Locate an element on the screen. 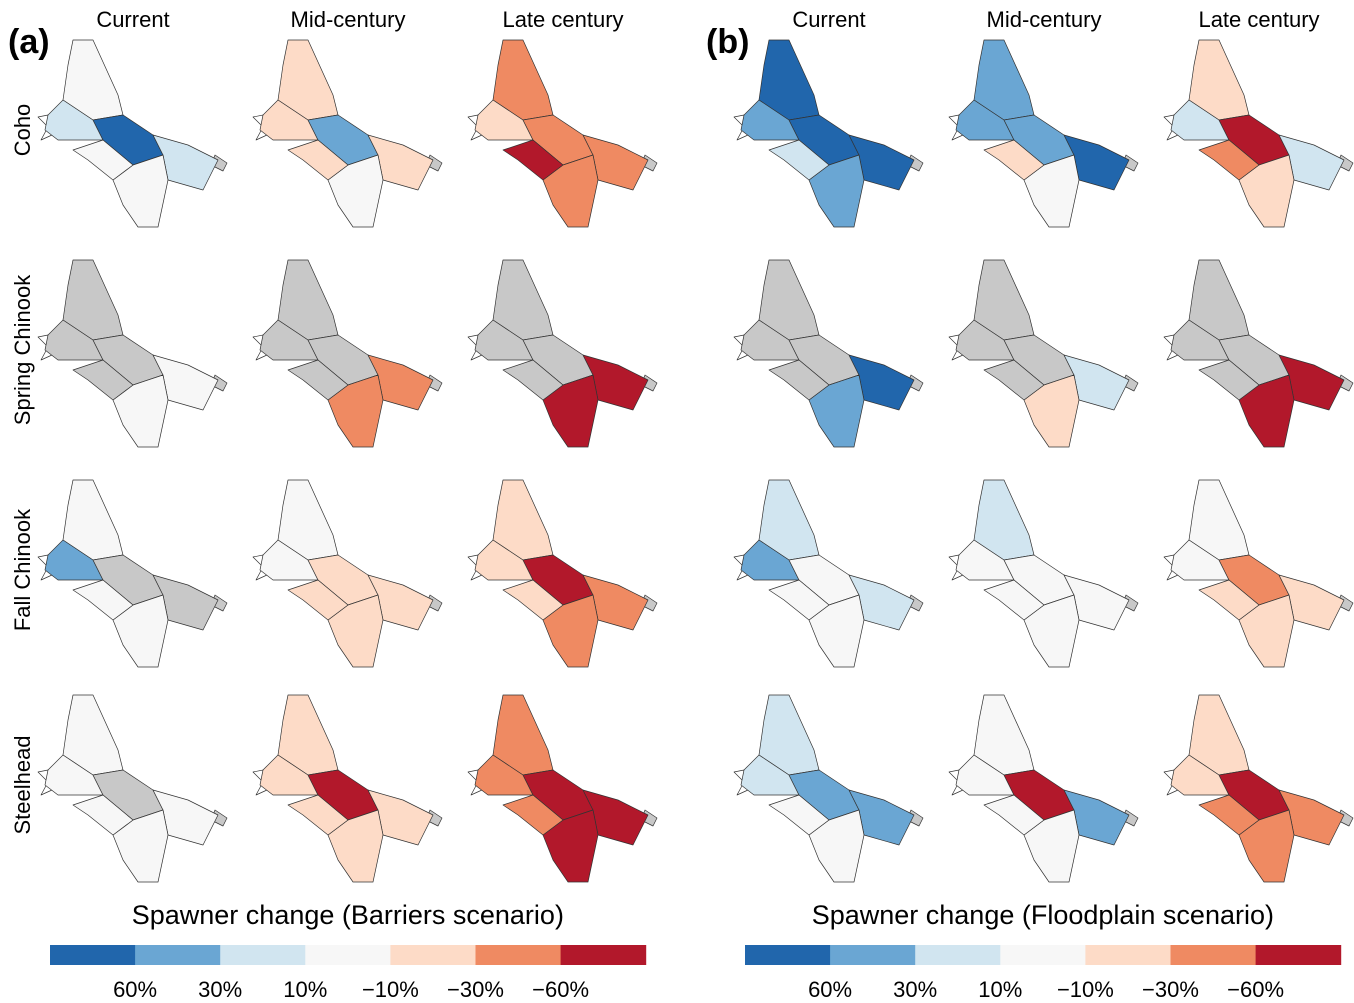  row-label: Fall Chinook is located at coordinates (22, 569).